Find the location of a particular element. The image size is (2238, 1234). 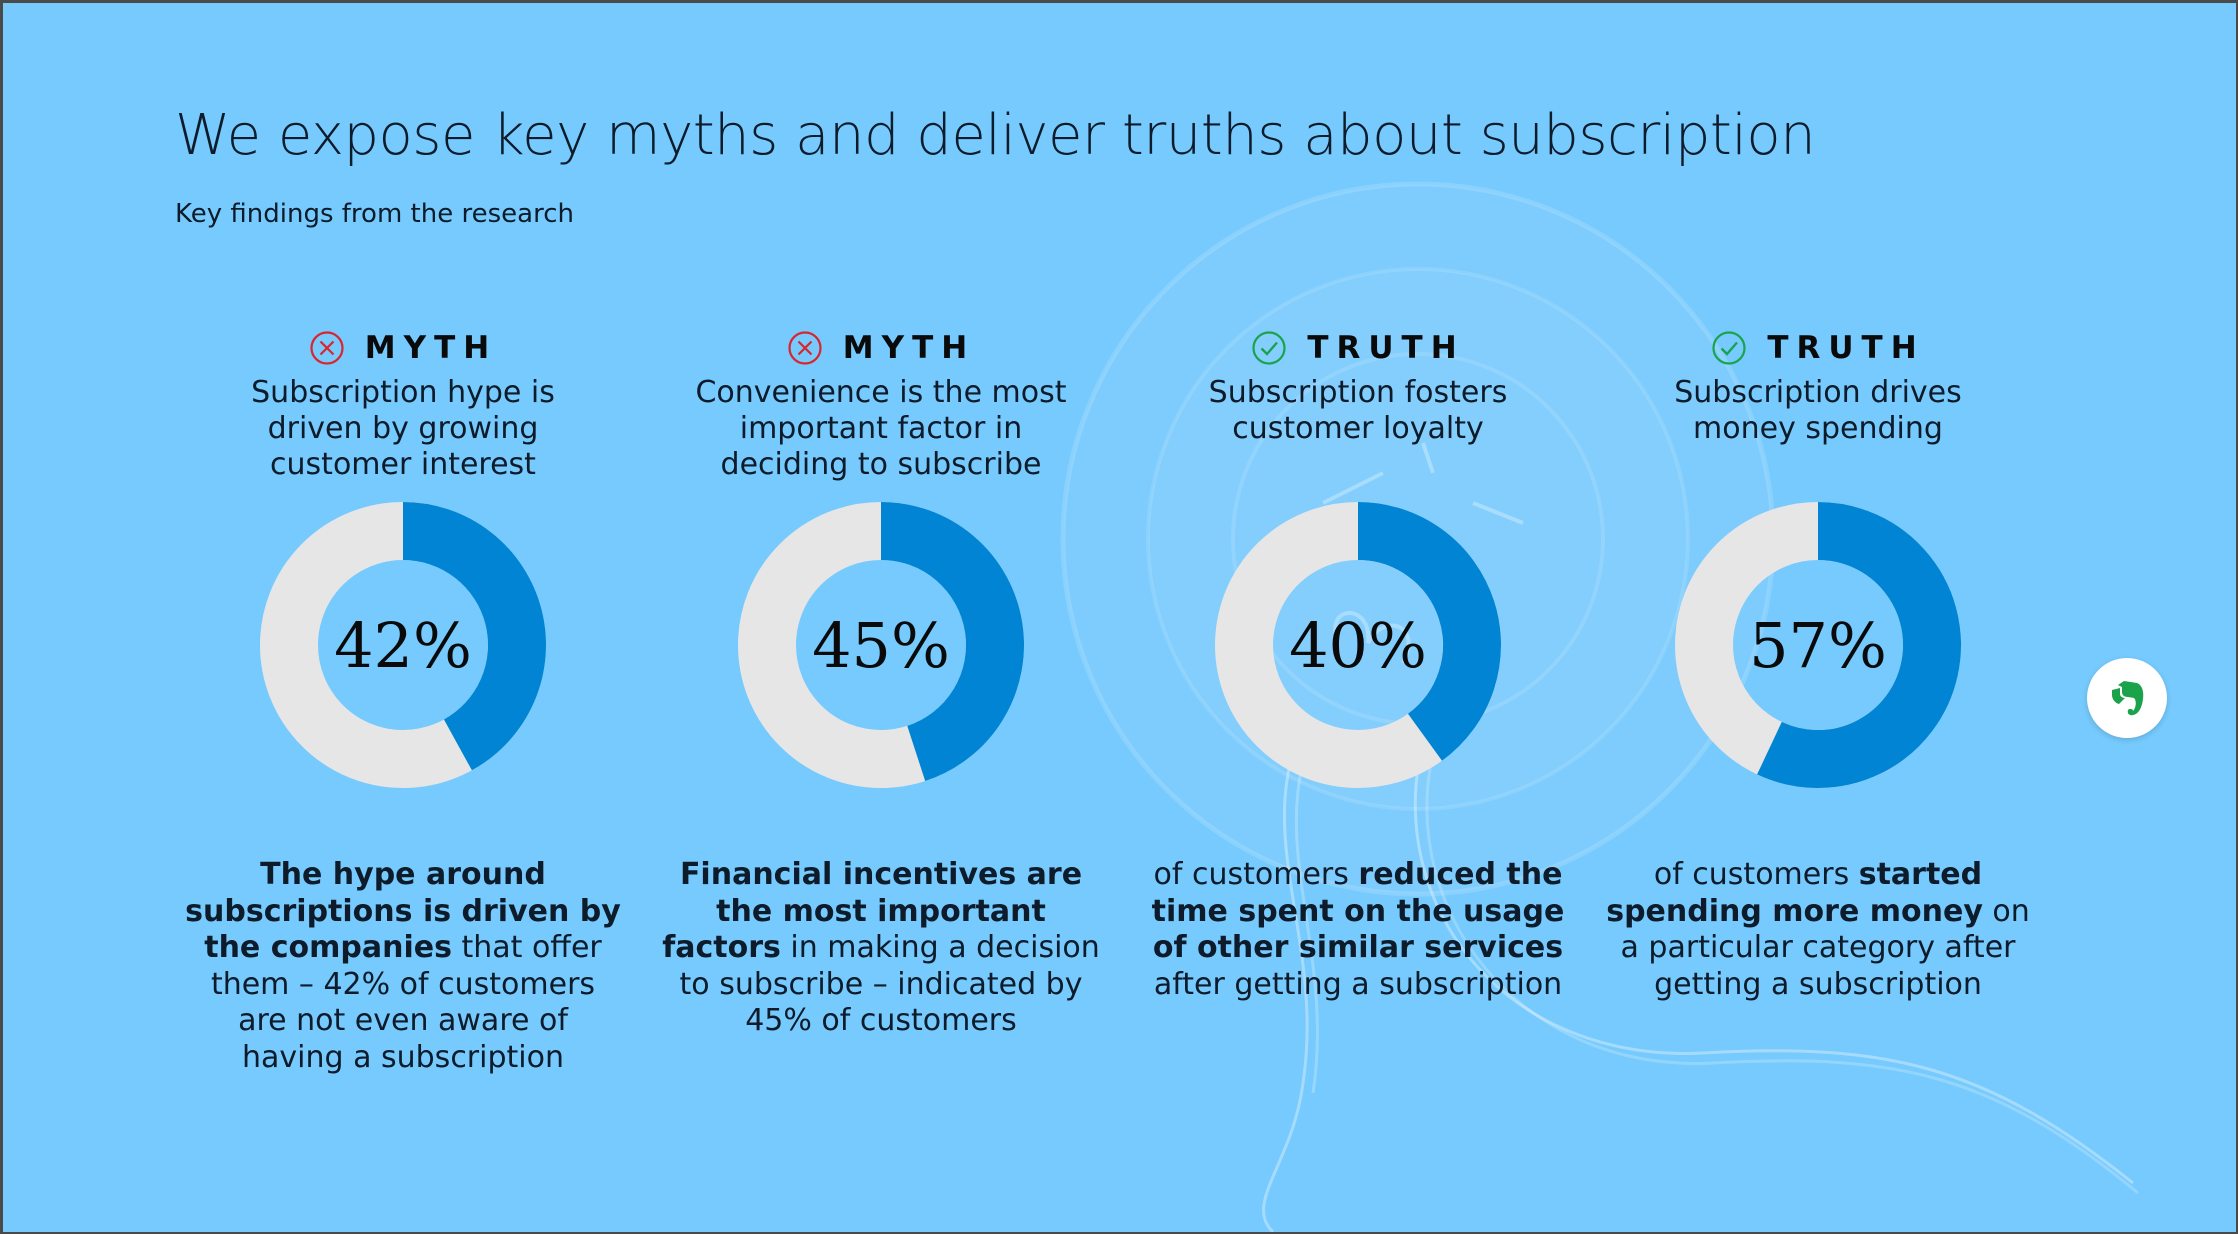

donut-value-label: 40% is located at coordinates (1358, 645).